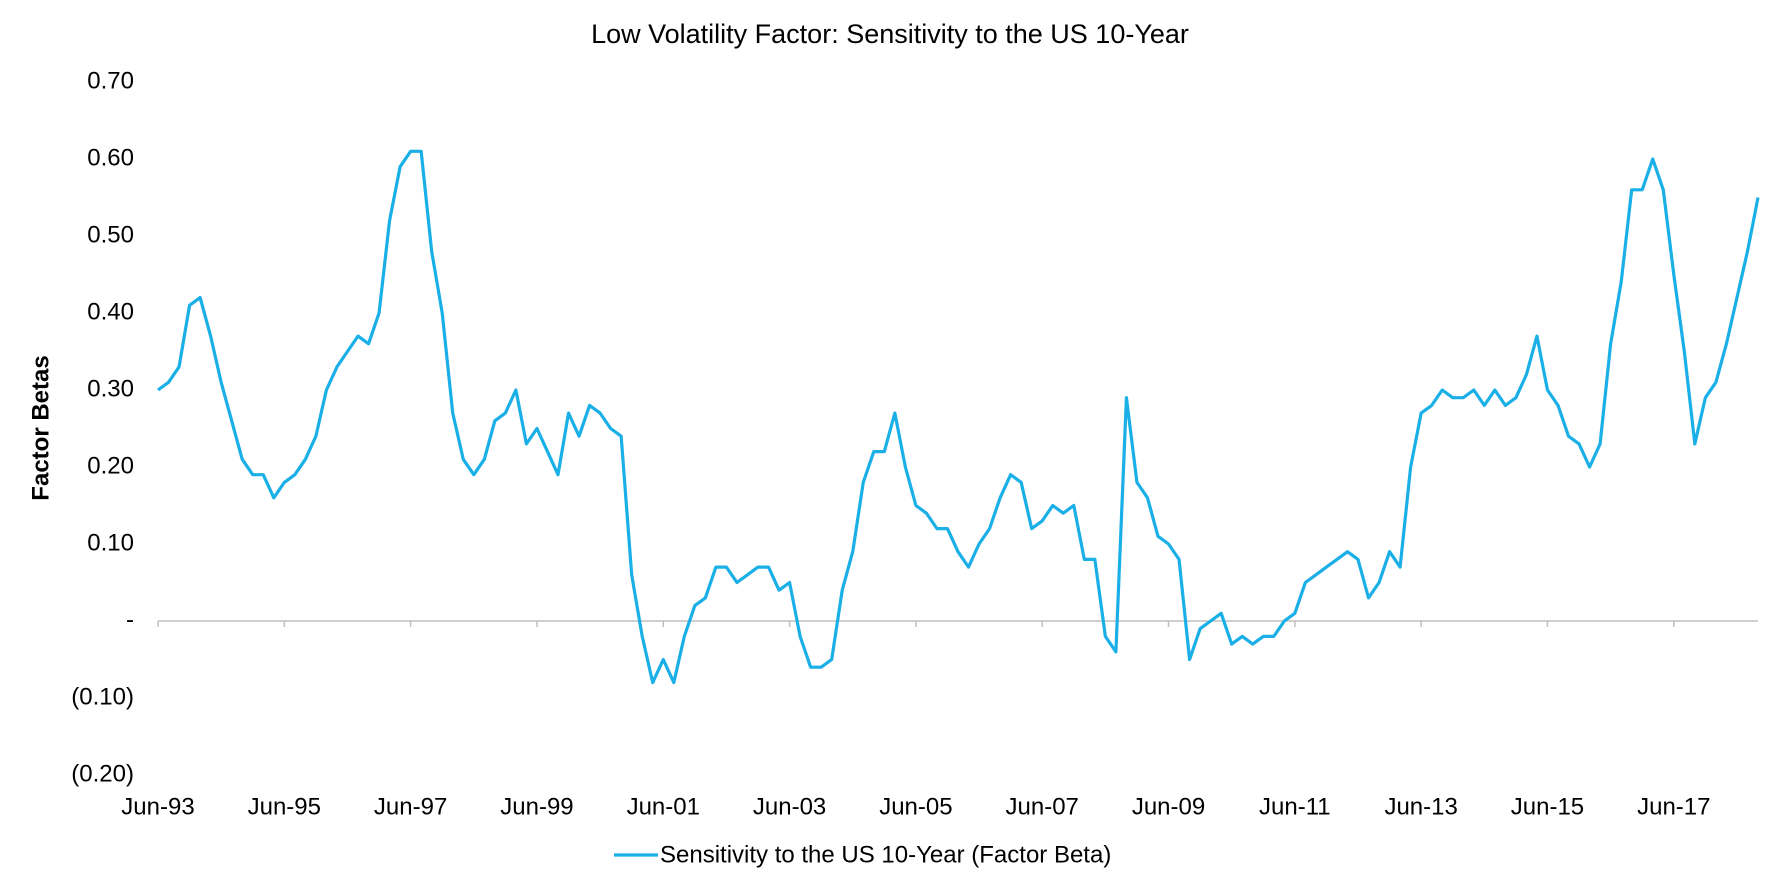  Describe the element at coordinates (110, 465) in the screenshot. I see `y-tick-label: 0.20` at that location.